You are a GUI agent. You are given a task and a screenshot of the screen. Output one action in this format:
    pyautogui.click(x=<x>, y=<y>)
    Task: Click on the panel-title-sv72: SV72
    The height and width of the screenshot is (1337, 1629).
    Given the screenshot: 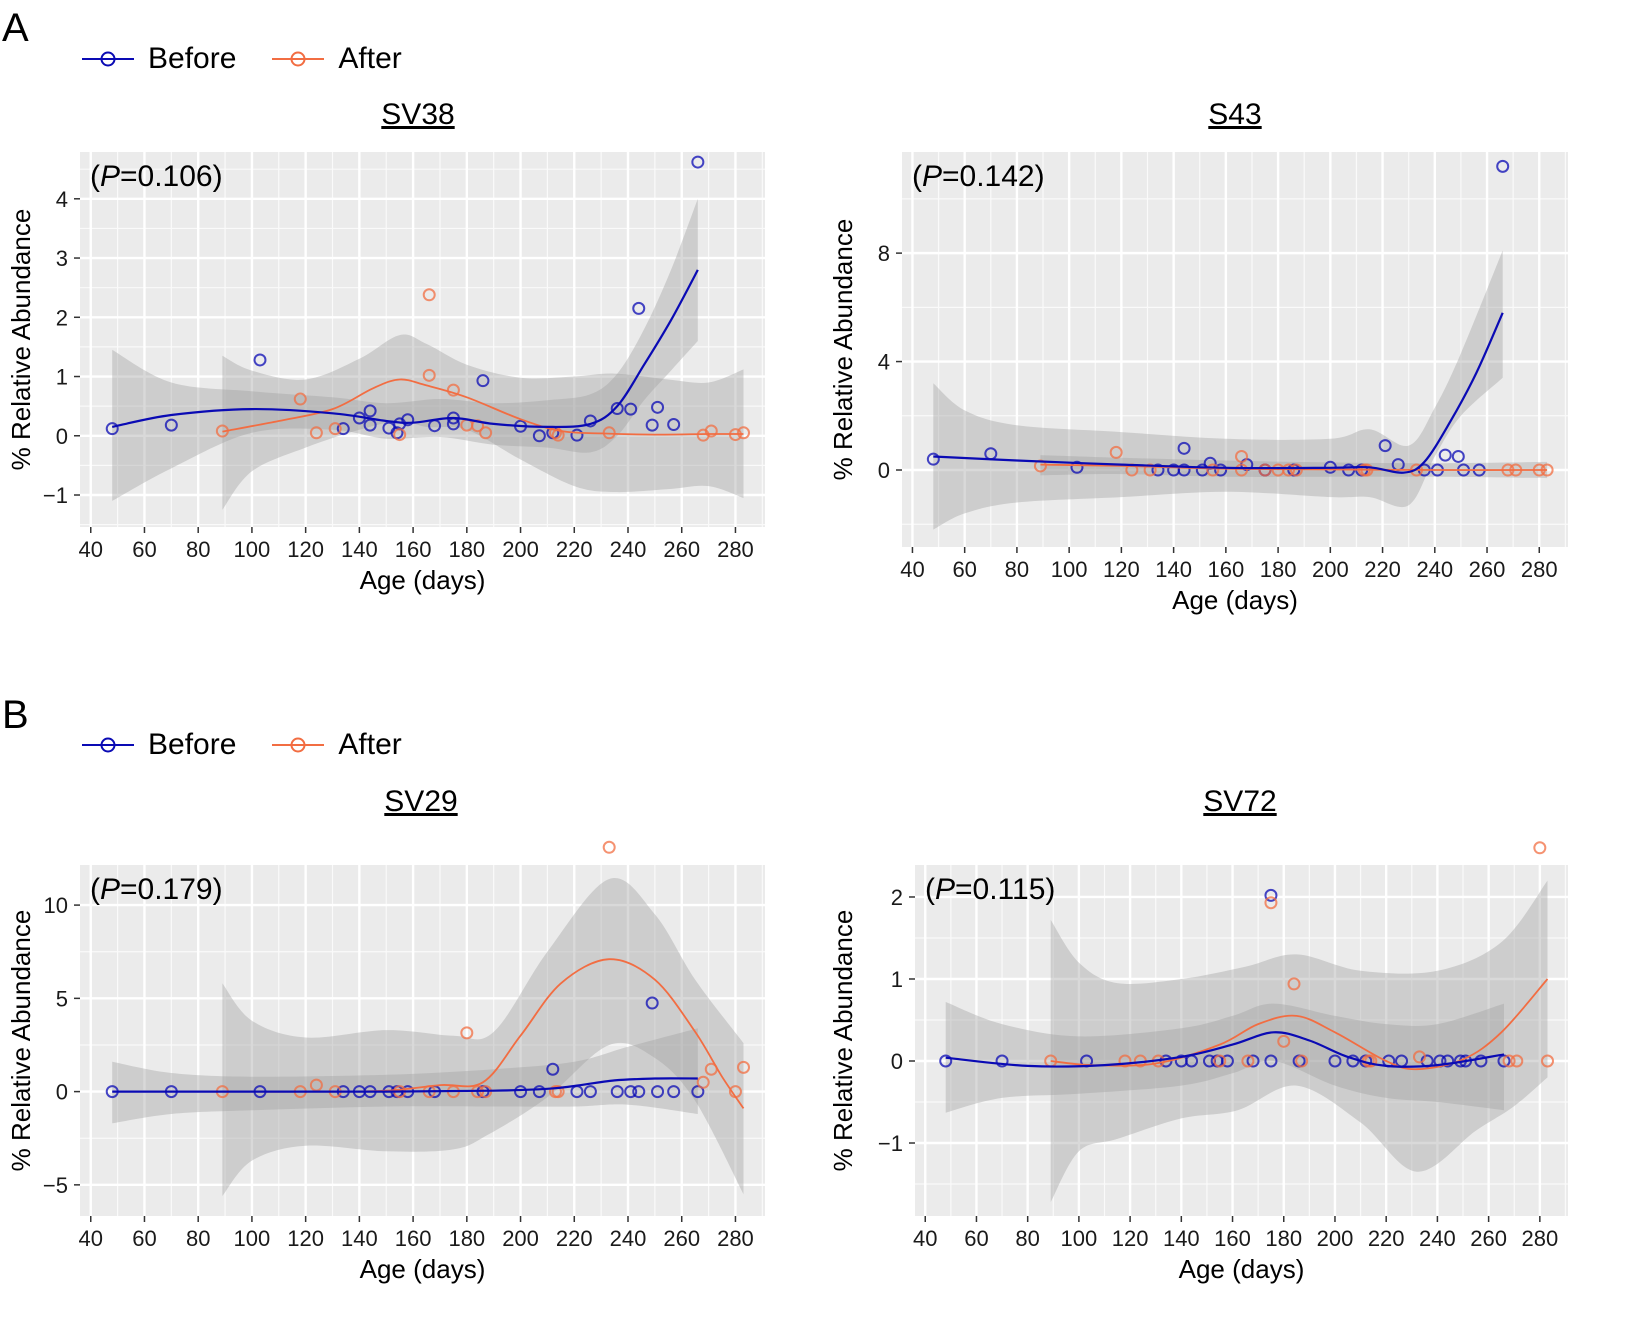 What is the action you would take?
    pyautogui.click(x=1240, y=801)
    